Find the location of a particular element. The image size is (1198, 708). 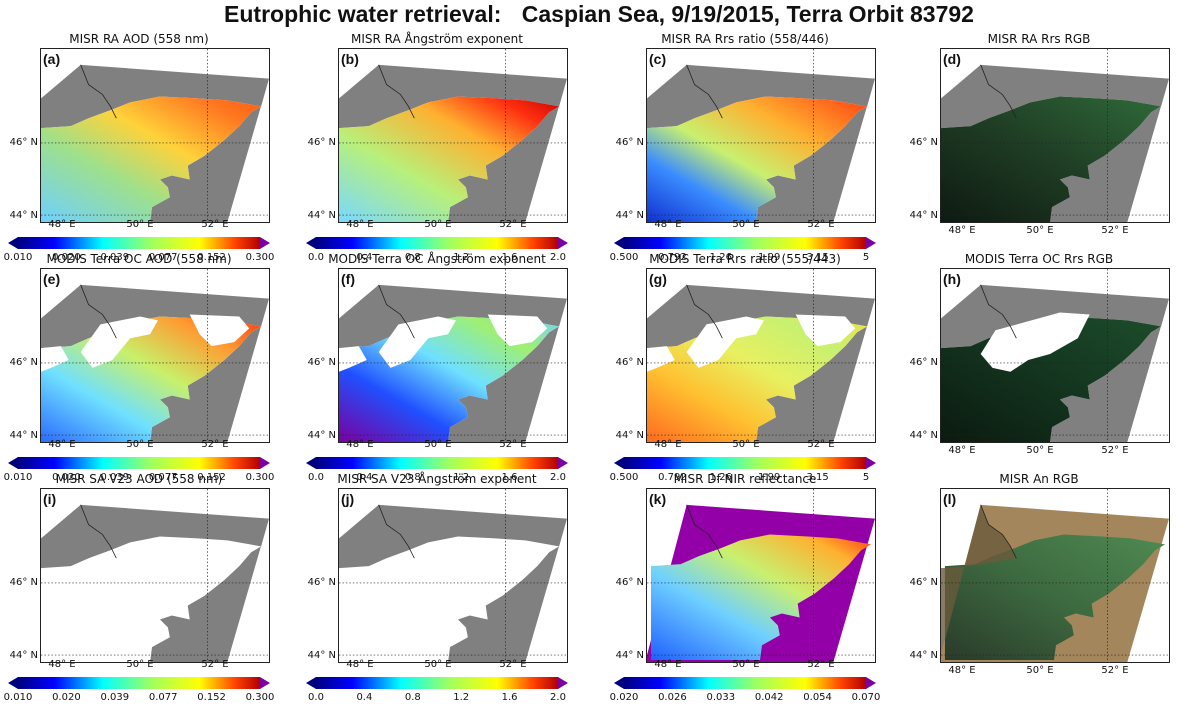

colorbar-tick-label: 0.054 is located at coordinates (817, 697).